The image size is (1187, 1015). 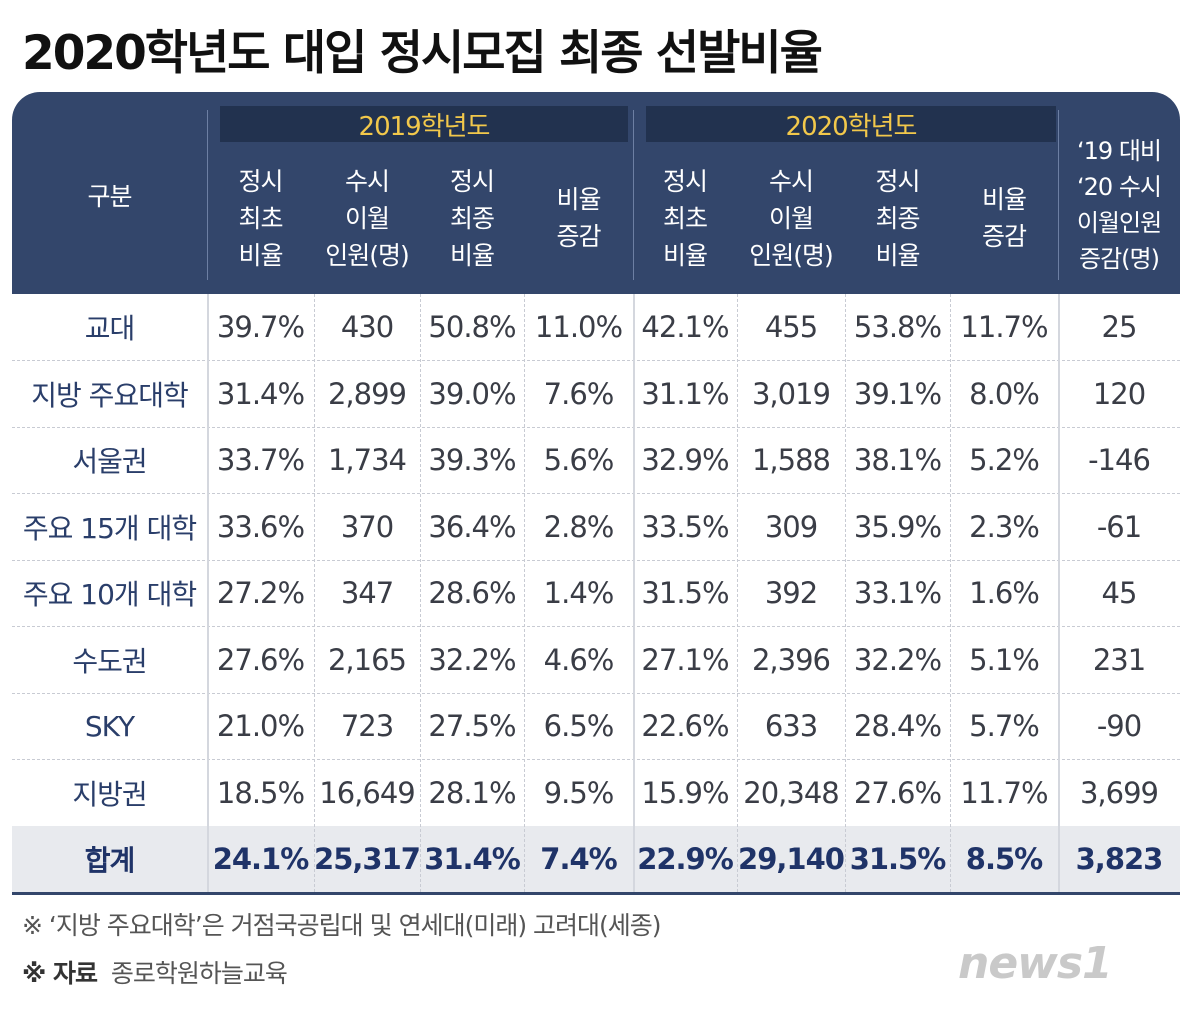 I want to click on y2019-header-line: 정시, so click(x=260, y=181).